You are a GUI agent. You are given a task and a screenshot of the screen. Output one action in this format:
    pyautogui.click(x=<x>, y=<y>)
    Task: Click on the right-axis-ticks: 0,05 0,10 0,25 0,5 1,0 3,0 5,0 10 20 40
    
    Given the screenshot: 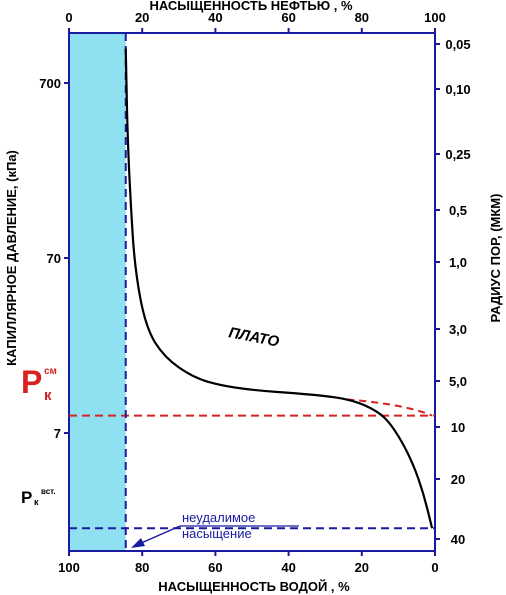 What is the action you would take?
    pyautogui.click(x=453, y=292)
    